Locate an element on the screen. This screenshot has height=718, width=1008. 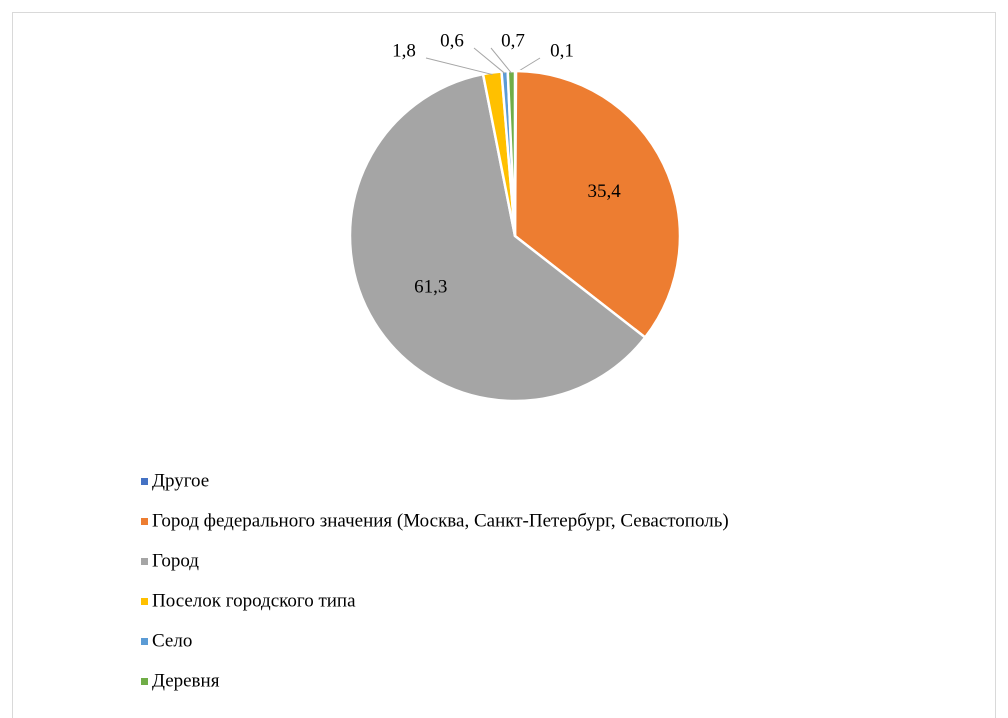
data-label: 61,3 is located at coordinates (430, 286).